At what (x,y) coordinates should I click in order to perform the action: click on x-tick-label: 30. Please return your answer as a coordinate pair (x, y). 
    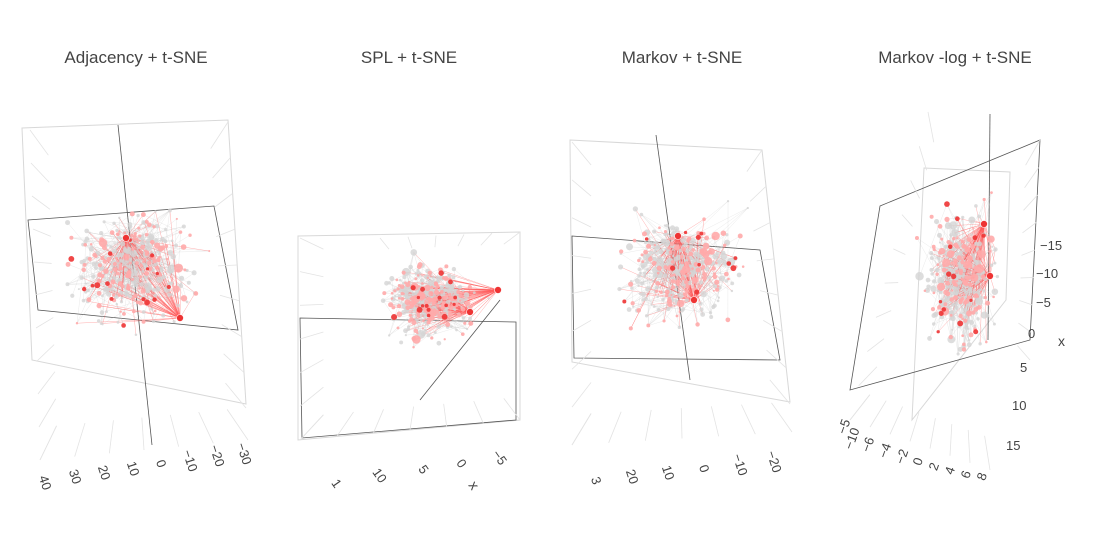
    Looking at the image, I should click on (75, 476).